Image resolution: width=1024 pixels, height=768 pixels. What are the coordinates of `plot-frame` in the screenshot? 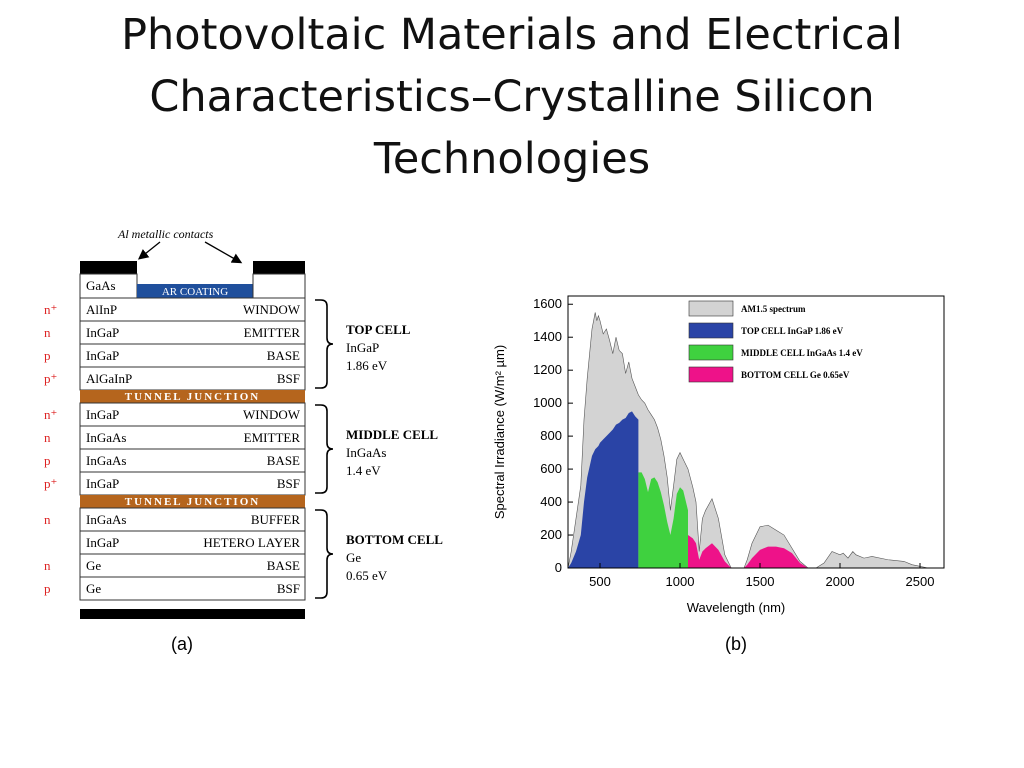 It's located at (756, 432).